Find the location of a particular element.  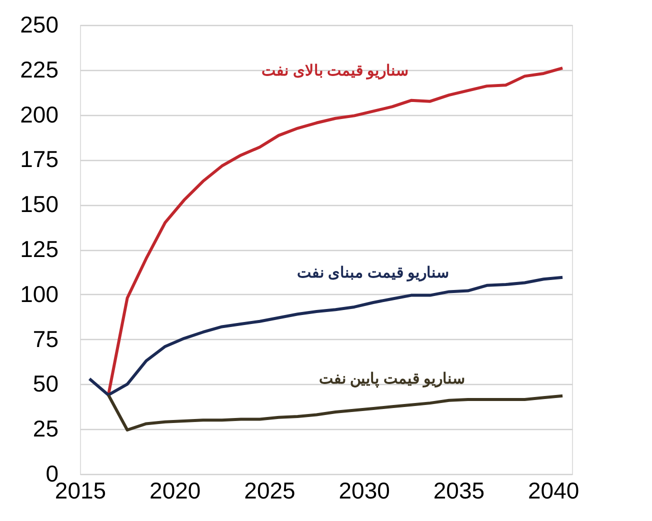

y-tick-label: 25 is located at coordinates (45, 429).